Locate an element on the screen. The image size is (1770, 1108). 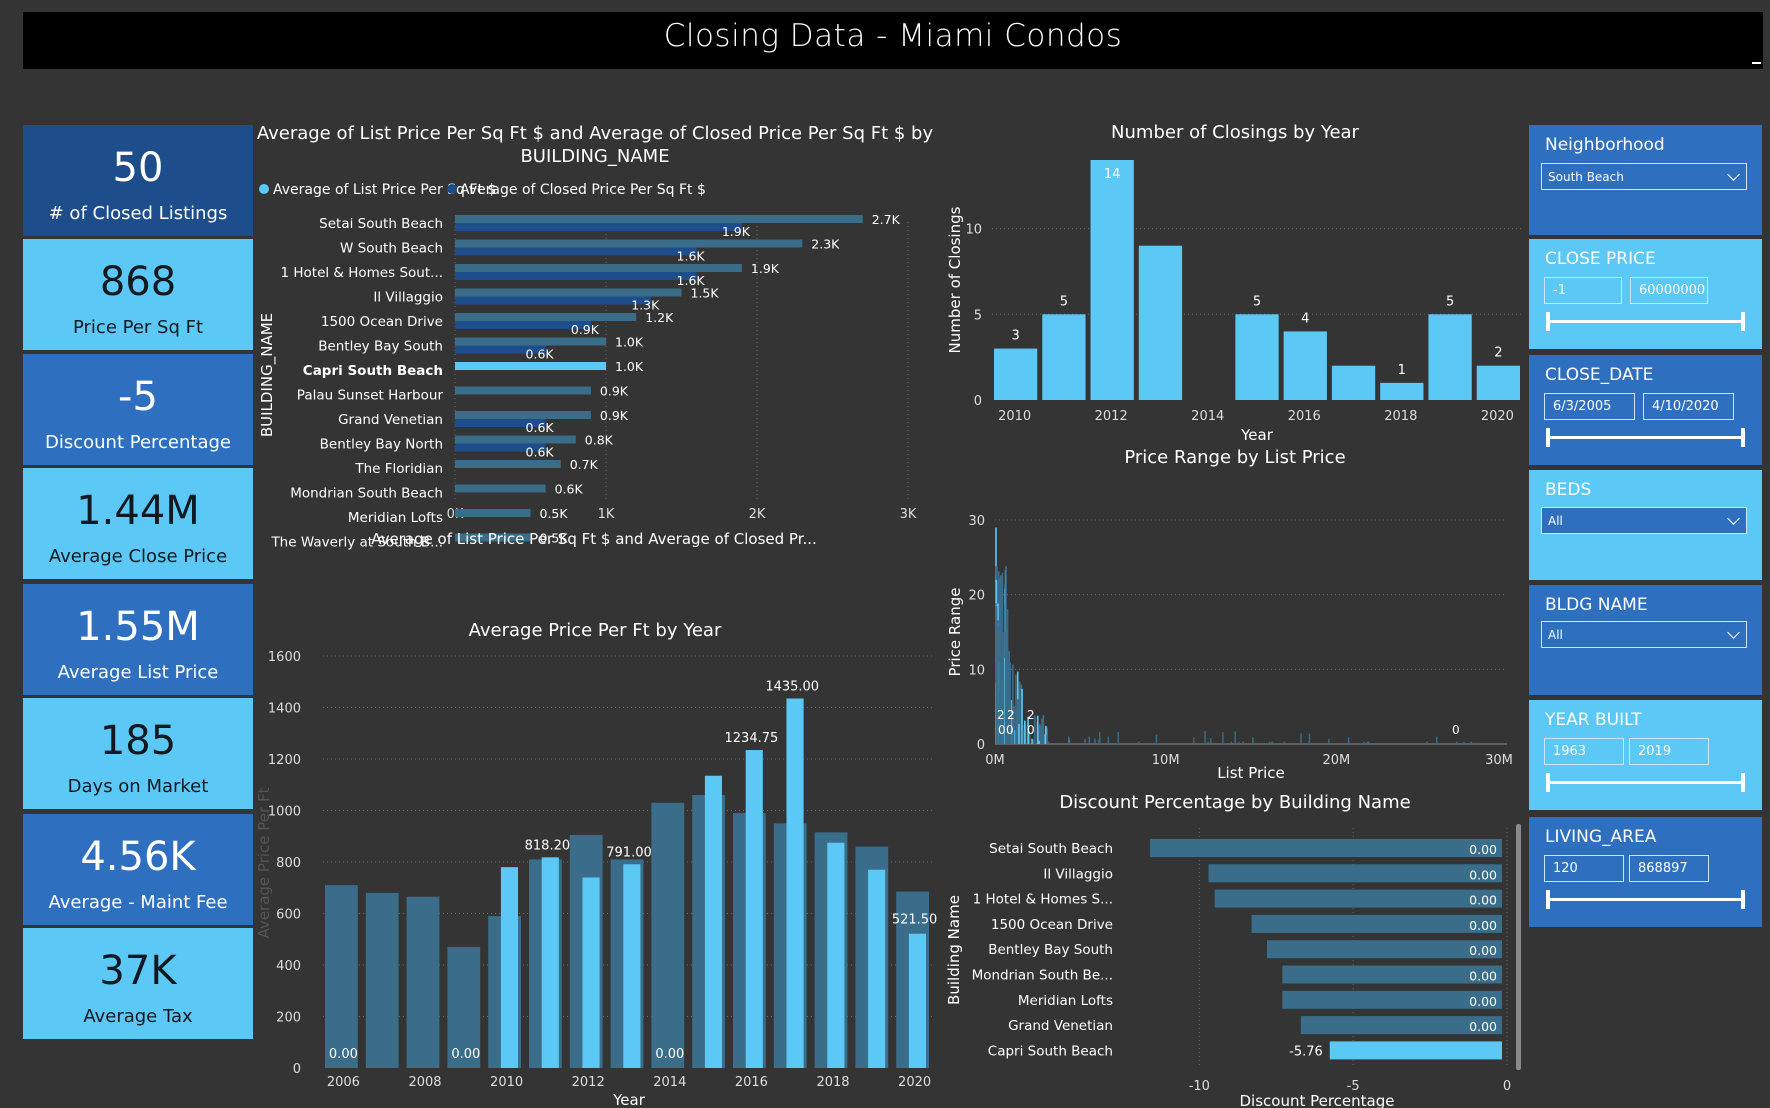
minimize-marker is located at coordinates (1756, 63).